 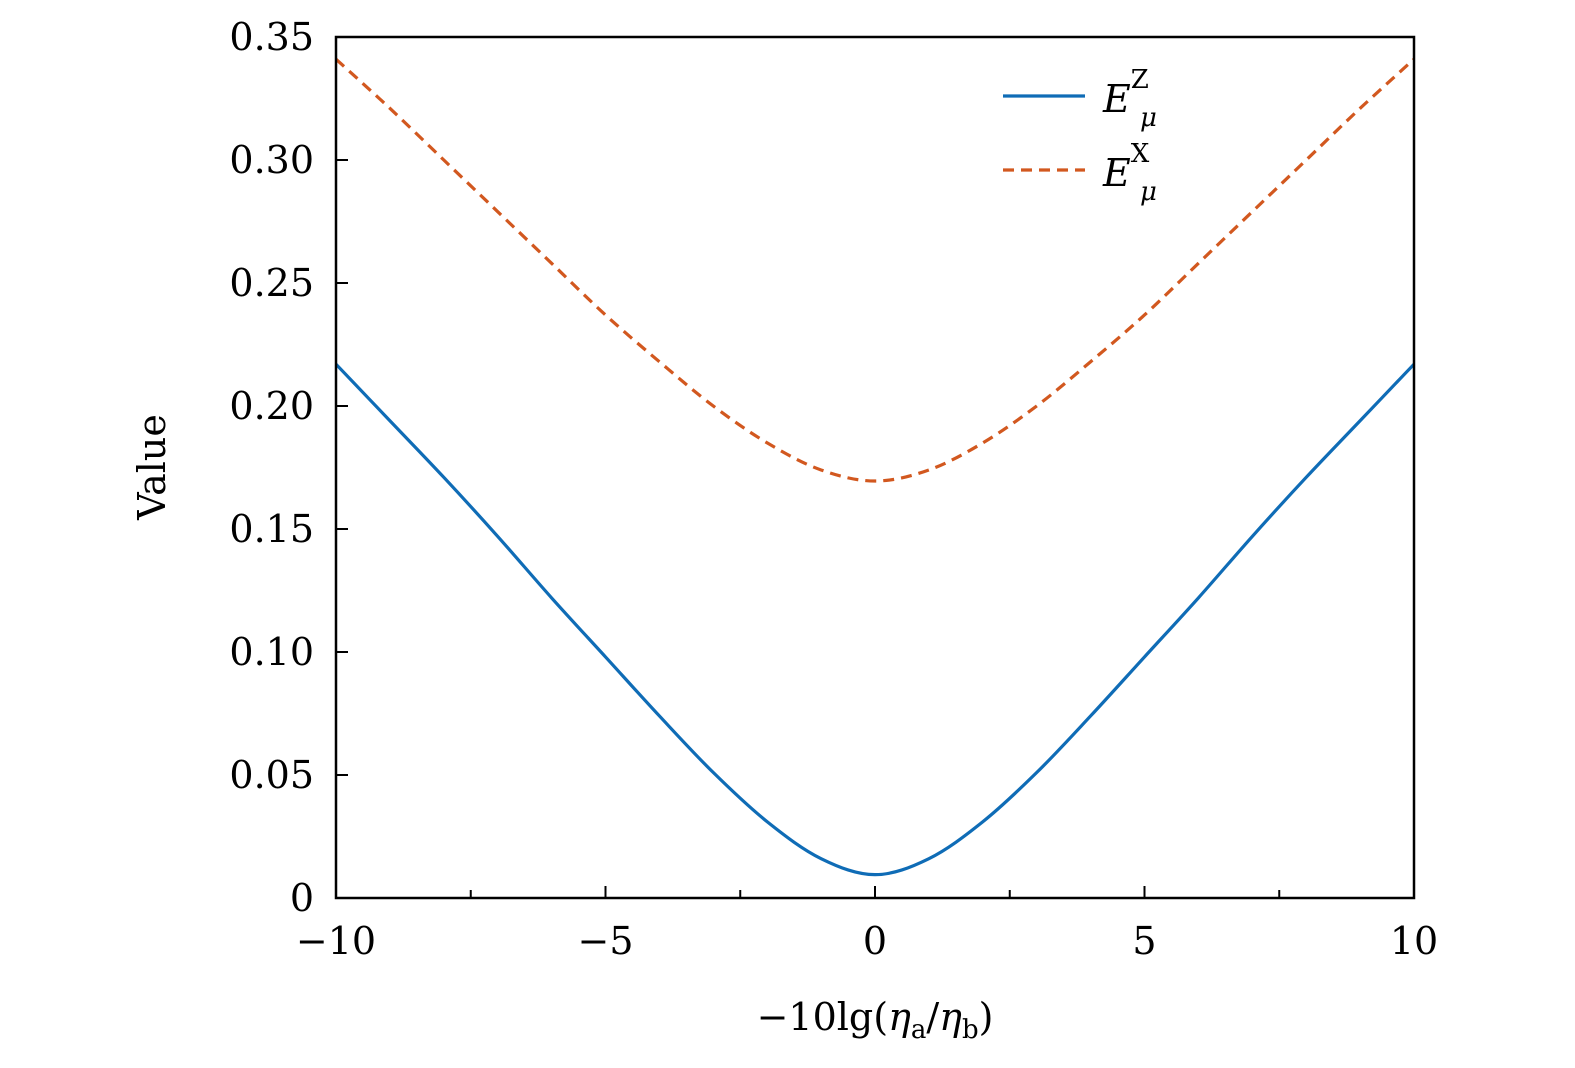 What do you see at coordinates (271, 160) in the screenshot?
I see `y-tick-label: 0.30` at bounding box center [271, 160].